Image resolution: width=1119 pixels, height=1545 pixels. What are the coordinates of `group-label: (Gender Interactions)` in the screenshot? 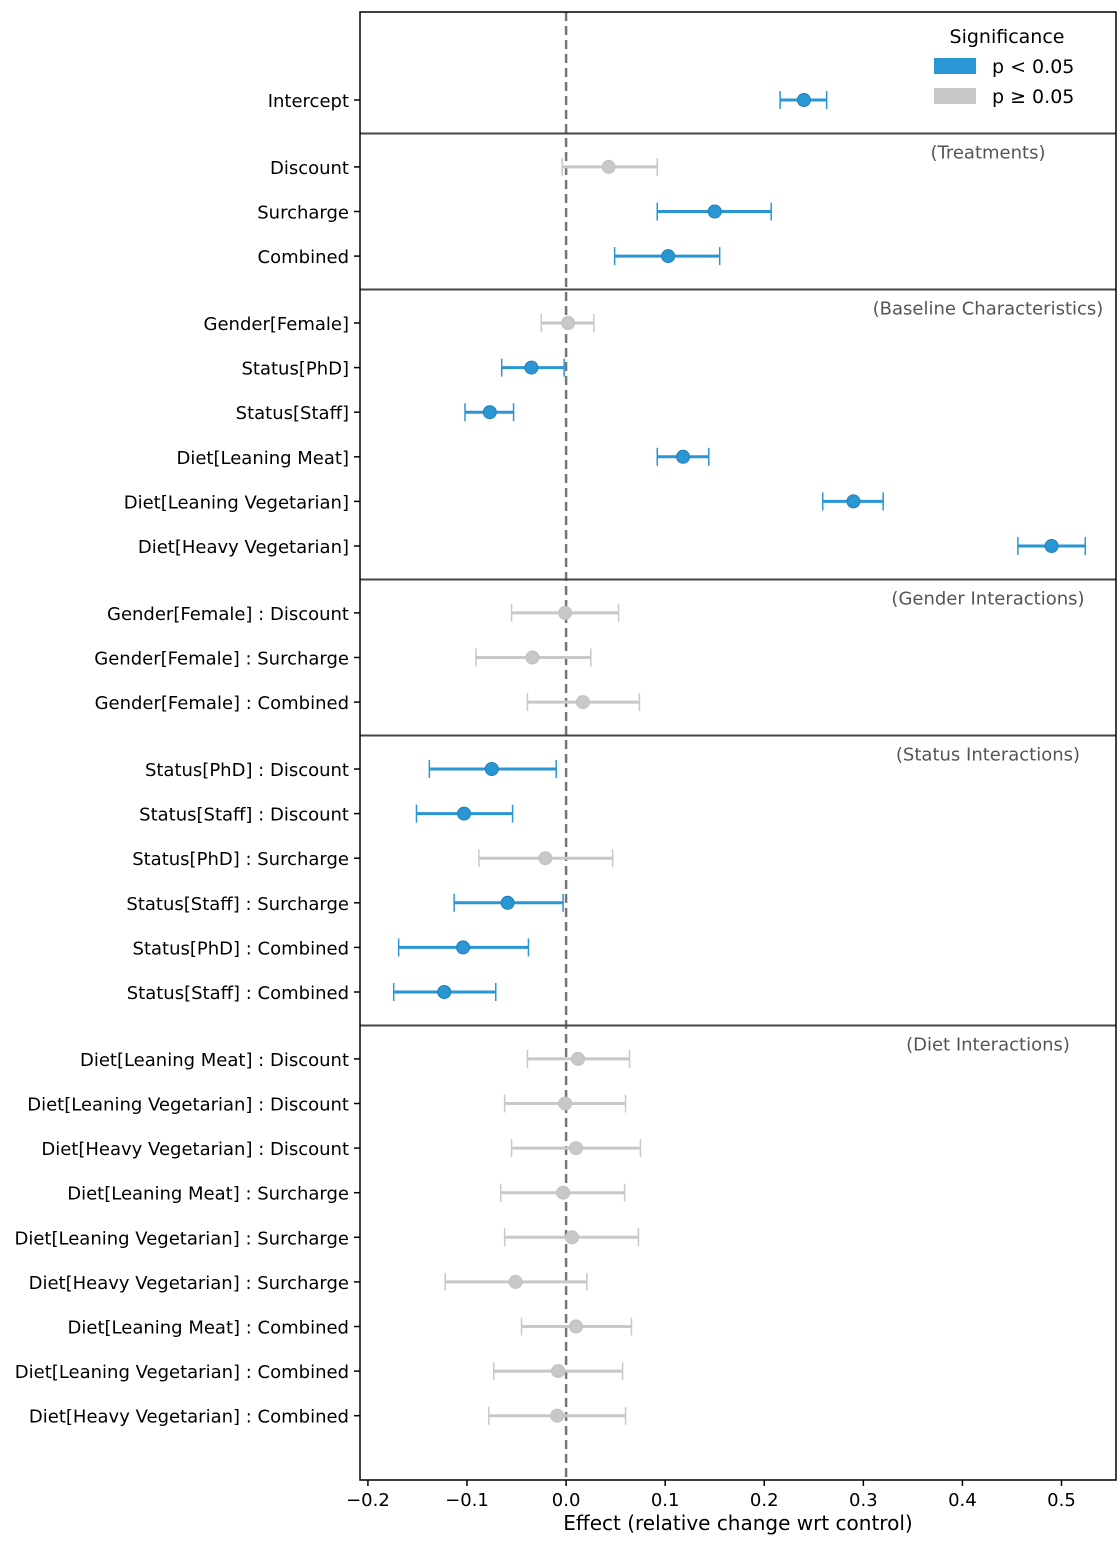 It's located at (987, 598).